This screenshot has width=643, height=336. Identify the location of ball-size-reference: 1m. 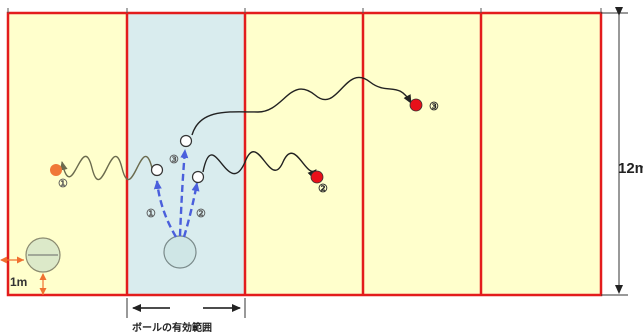
(30, 266).